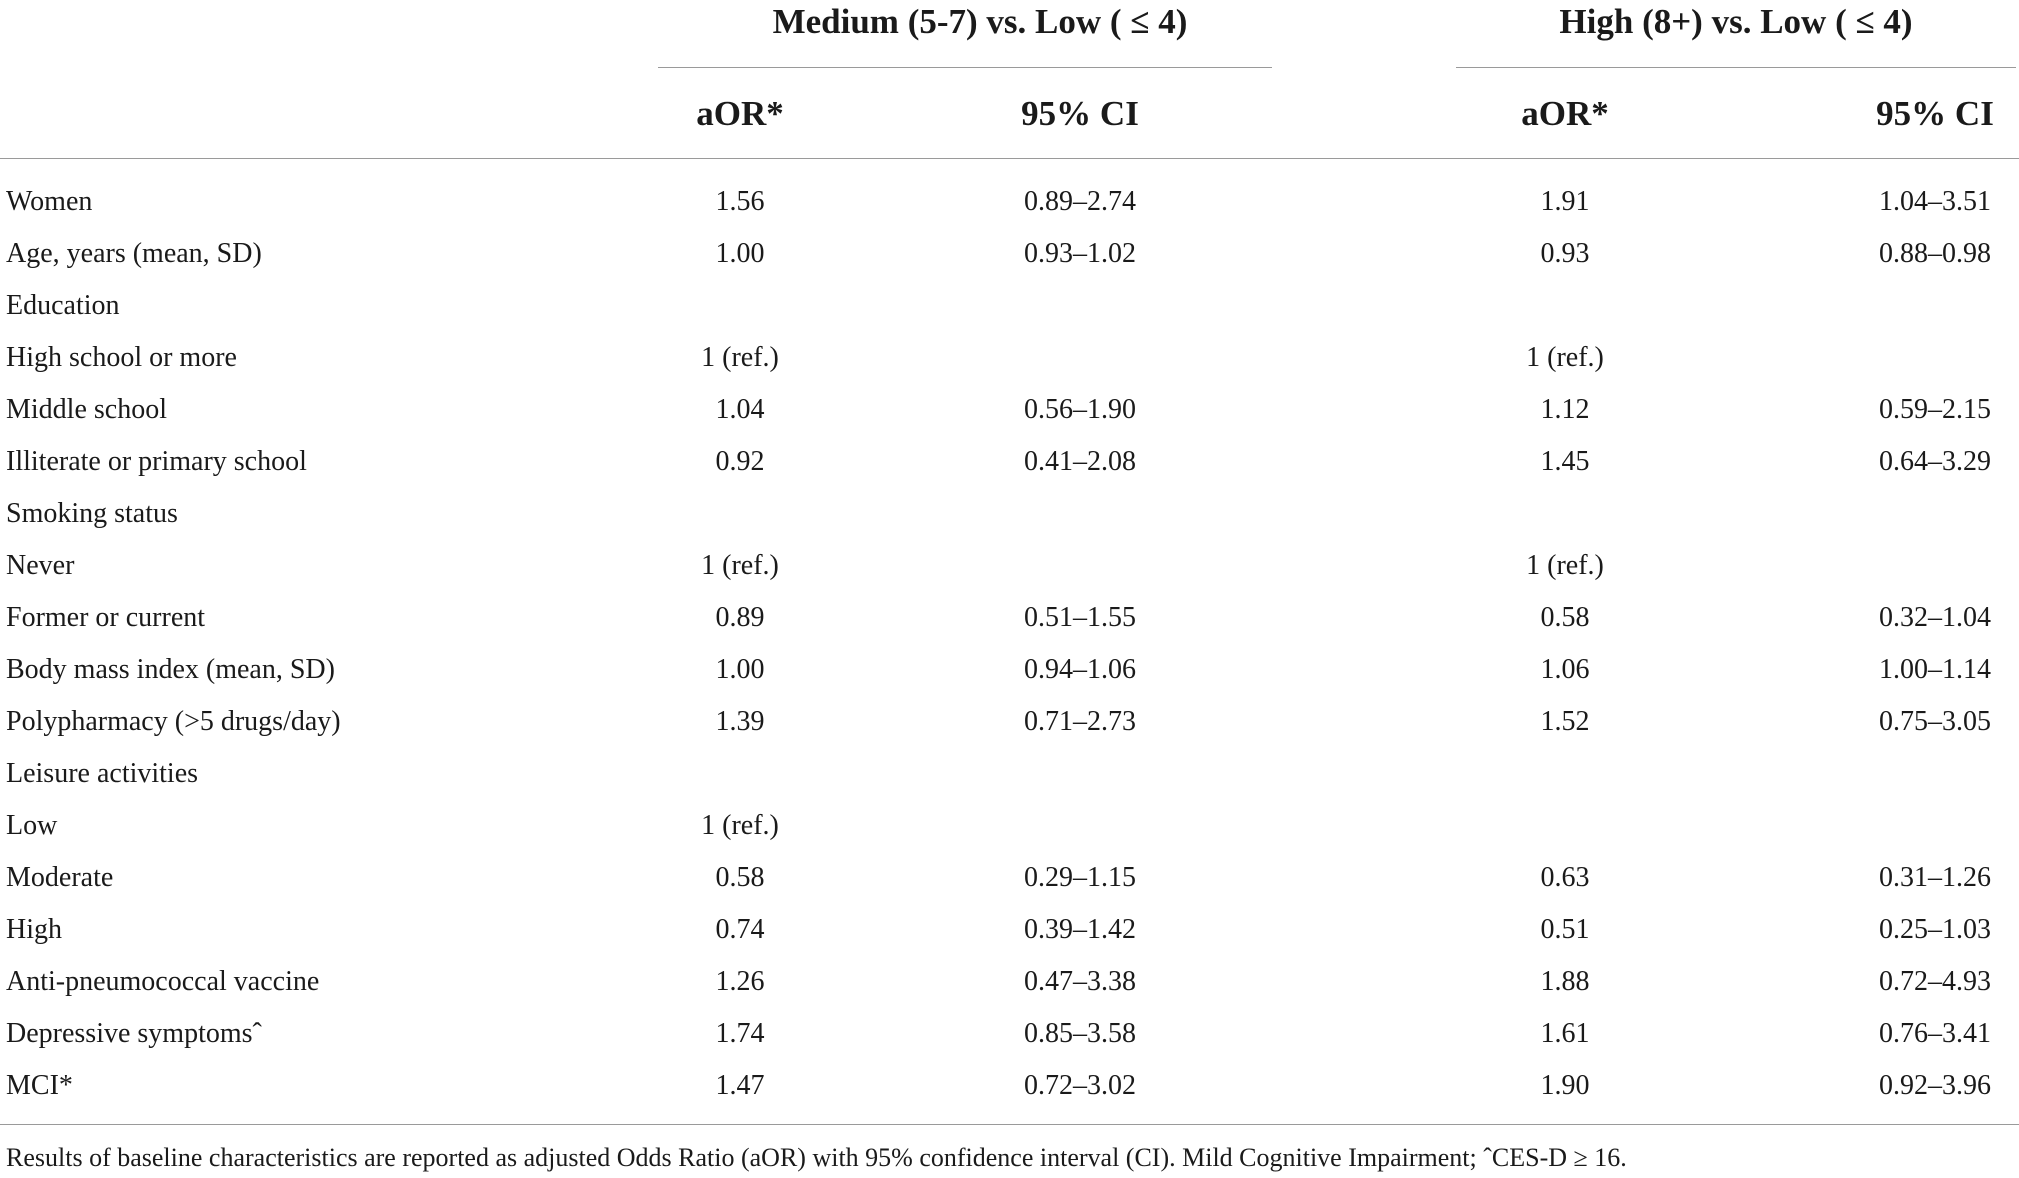 The width and height of the screenshot is (2019, 1178). What do you see at coordinates (740, 113) in the screenshot?
I see `subheader-medium-aor: aOR*` at bounding box center [740, 113].